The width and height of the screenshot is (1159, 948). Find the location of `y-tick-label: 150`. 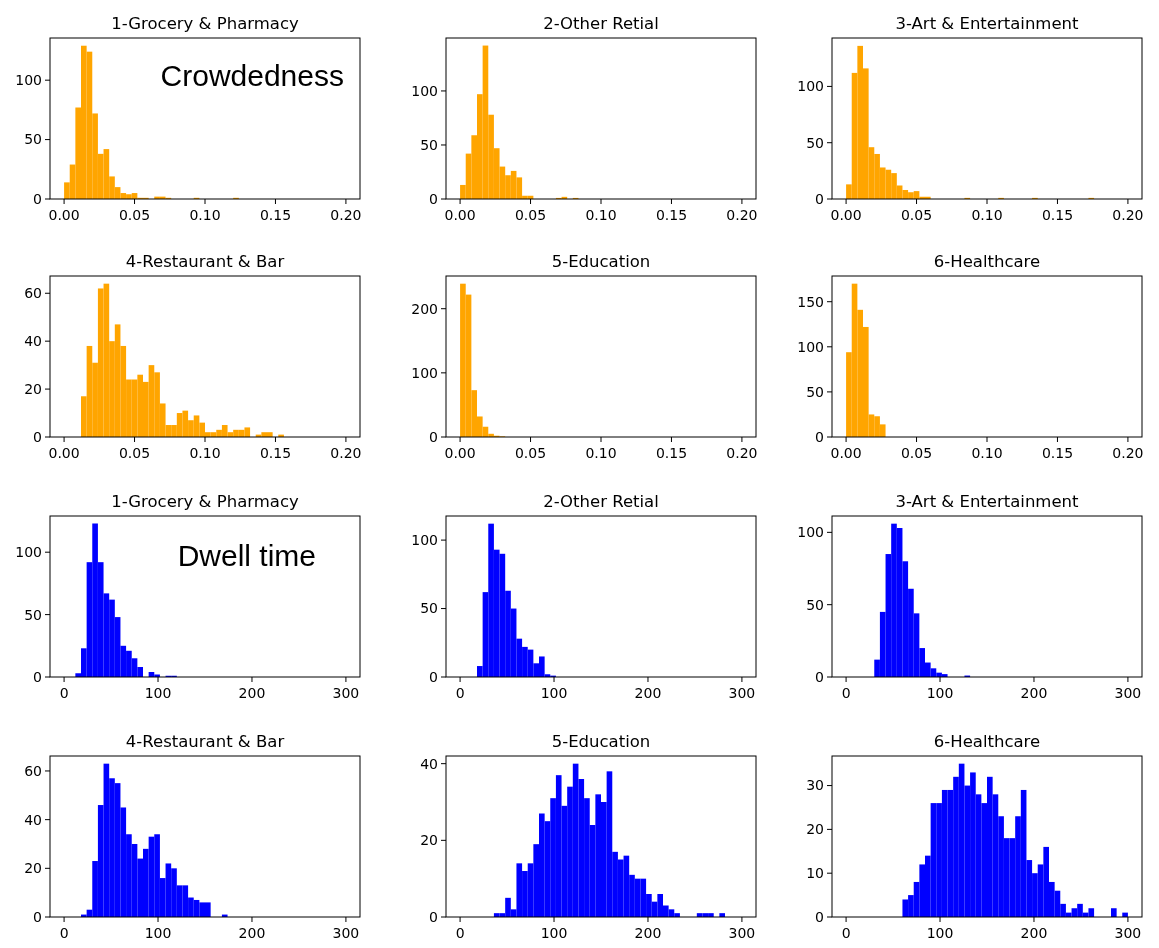

y-tick-label: 150 is located at coordinates (810, 301).